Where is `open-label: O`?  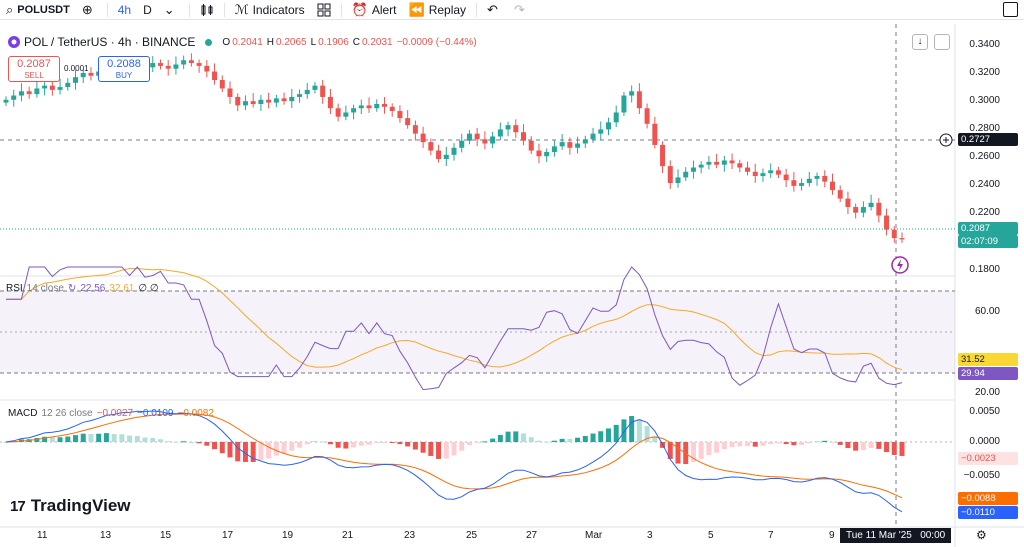
open-label: O is located at coordinates (226, 42).